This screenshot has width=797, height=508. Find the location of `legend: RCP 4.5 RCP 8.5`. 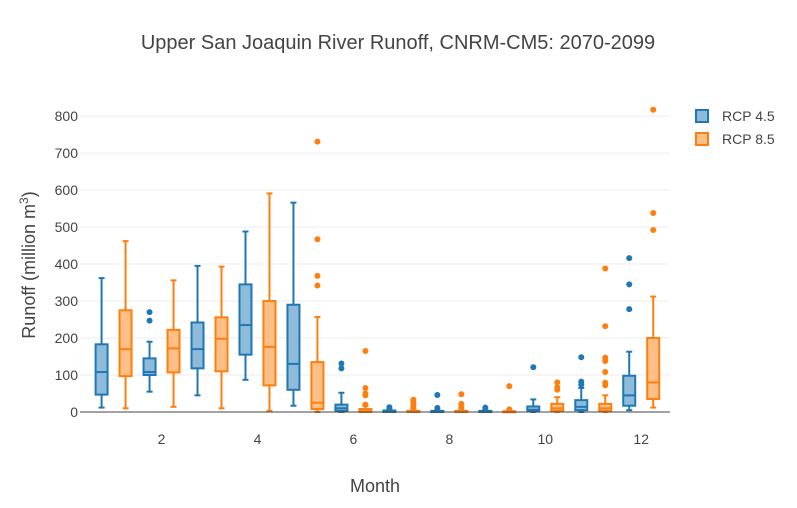

legend: RCP 4.5 RCP 8.5 is located at coordinates (735, 127).